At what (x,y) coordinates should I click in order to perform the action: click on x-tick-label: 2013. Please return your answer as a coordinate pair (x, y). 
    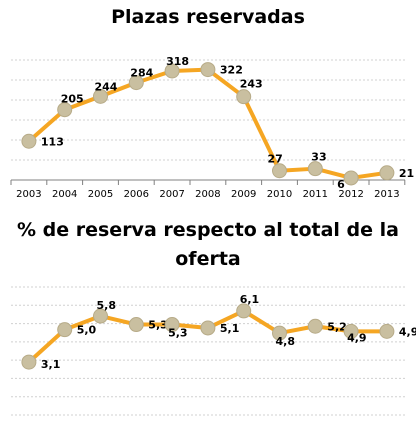
    Looking at the image, I should click on (386, 194).